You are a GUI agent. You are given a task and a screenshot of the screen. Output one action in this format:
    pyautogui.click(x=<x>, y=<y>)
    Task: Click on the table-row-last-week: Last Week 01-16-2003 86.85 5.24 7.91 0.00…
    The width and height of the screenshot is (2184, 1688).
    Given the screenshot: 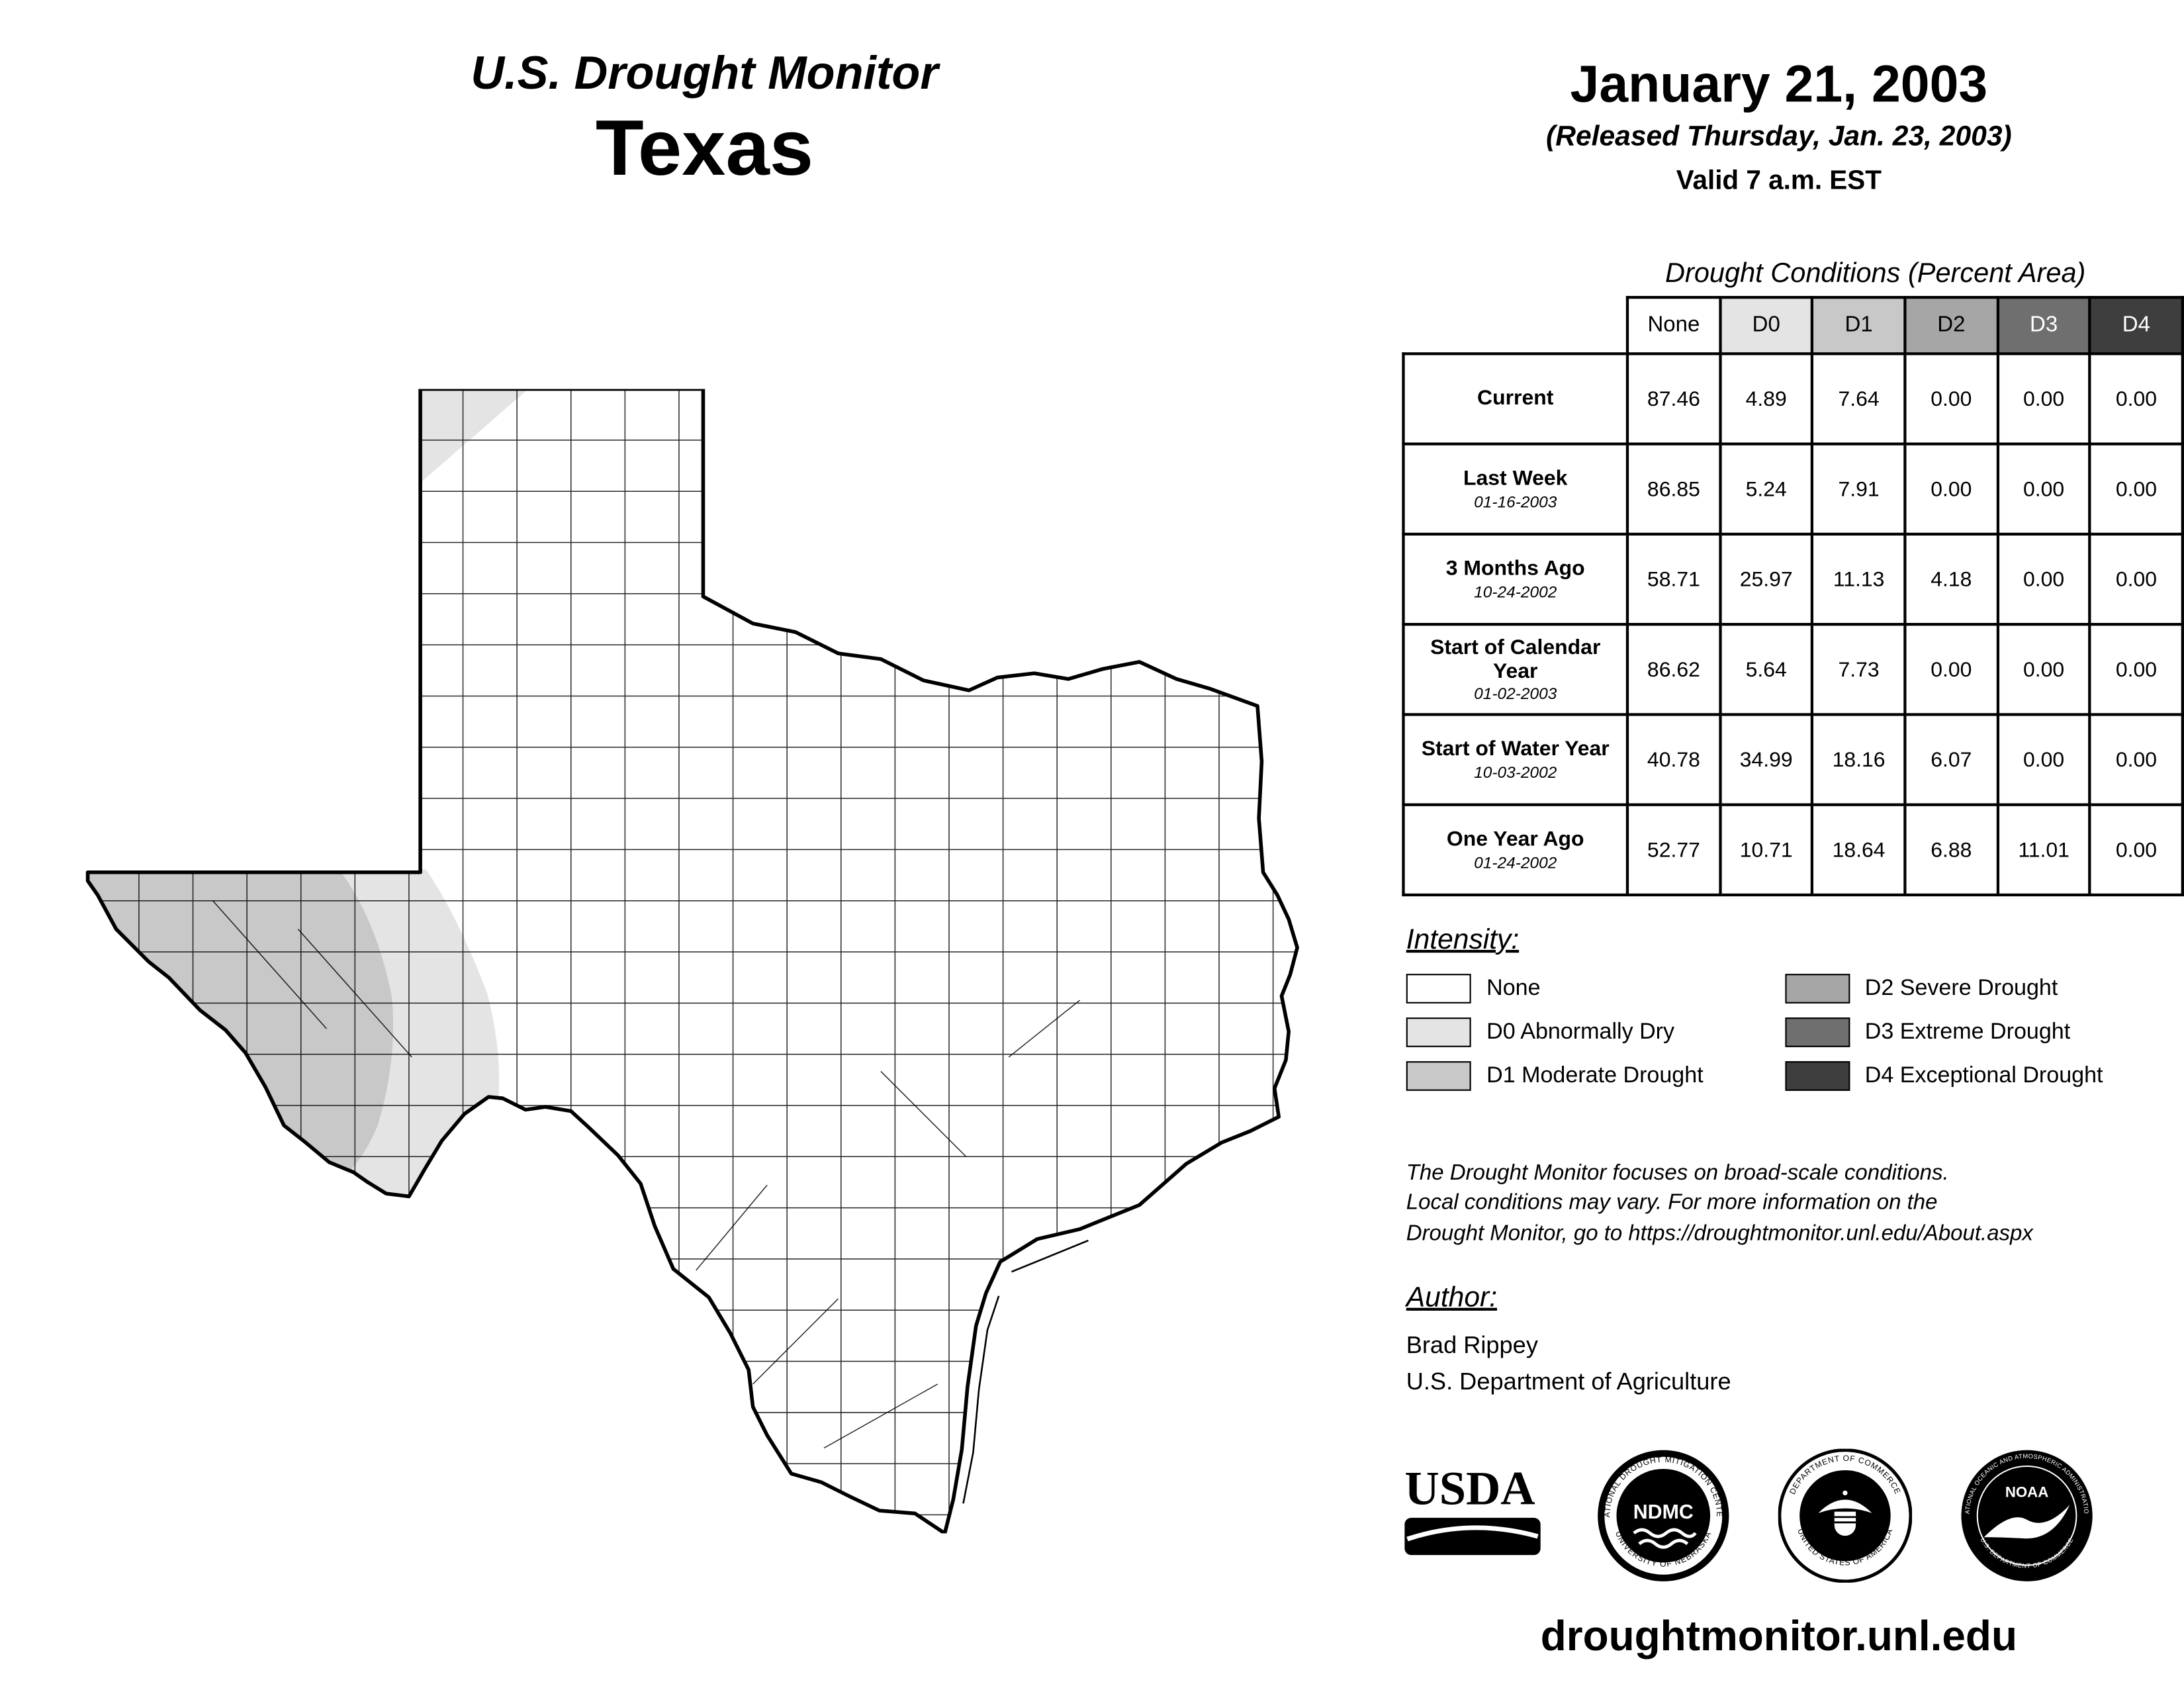 What is the action you would take?
    pyautogui.click(x=1793, y=489)
    